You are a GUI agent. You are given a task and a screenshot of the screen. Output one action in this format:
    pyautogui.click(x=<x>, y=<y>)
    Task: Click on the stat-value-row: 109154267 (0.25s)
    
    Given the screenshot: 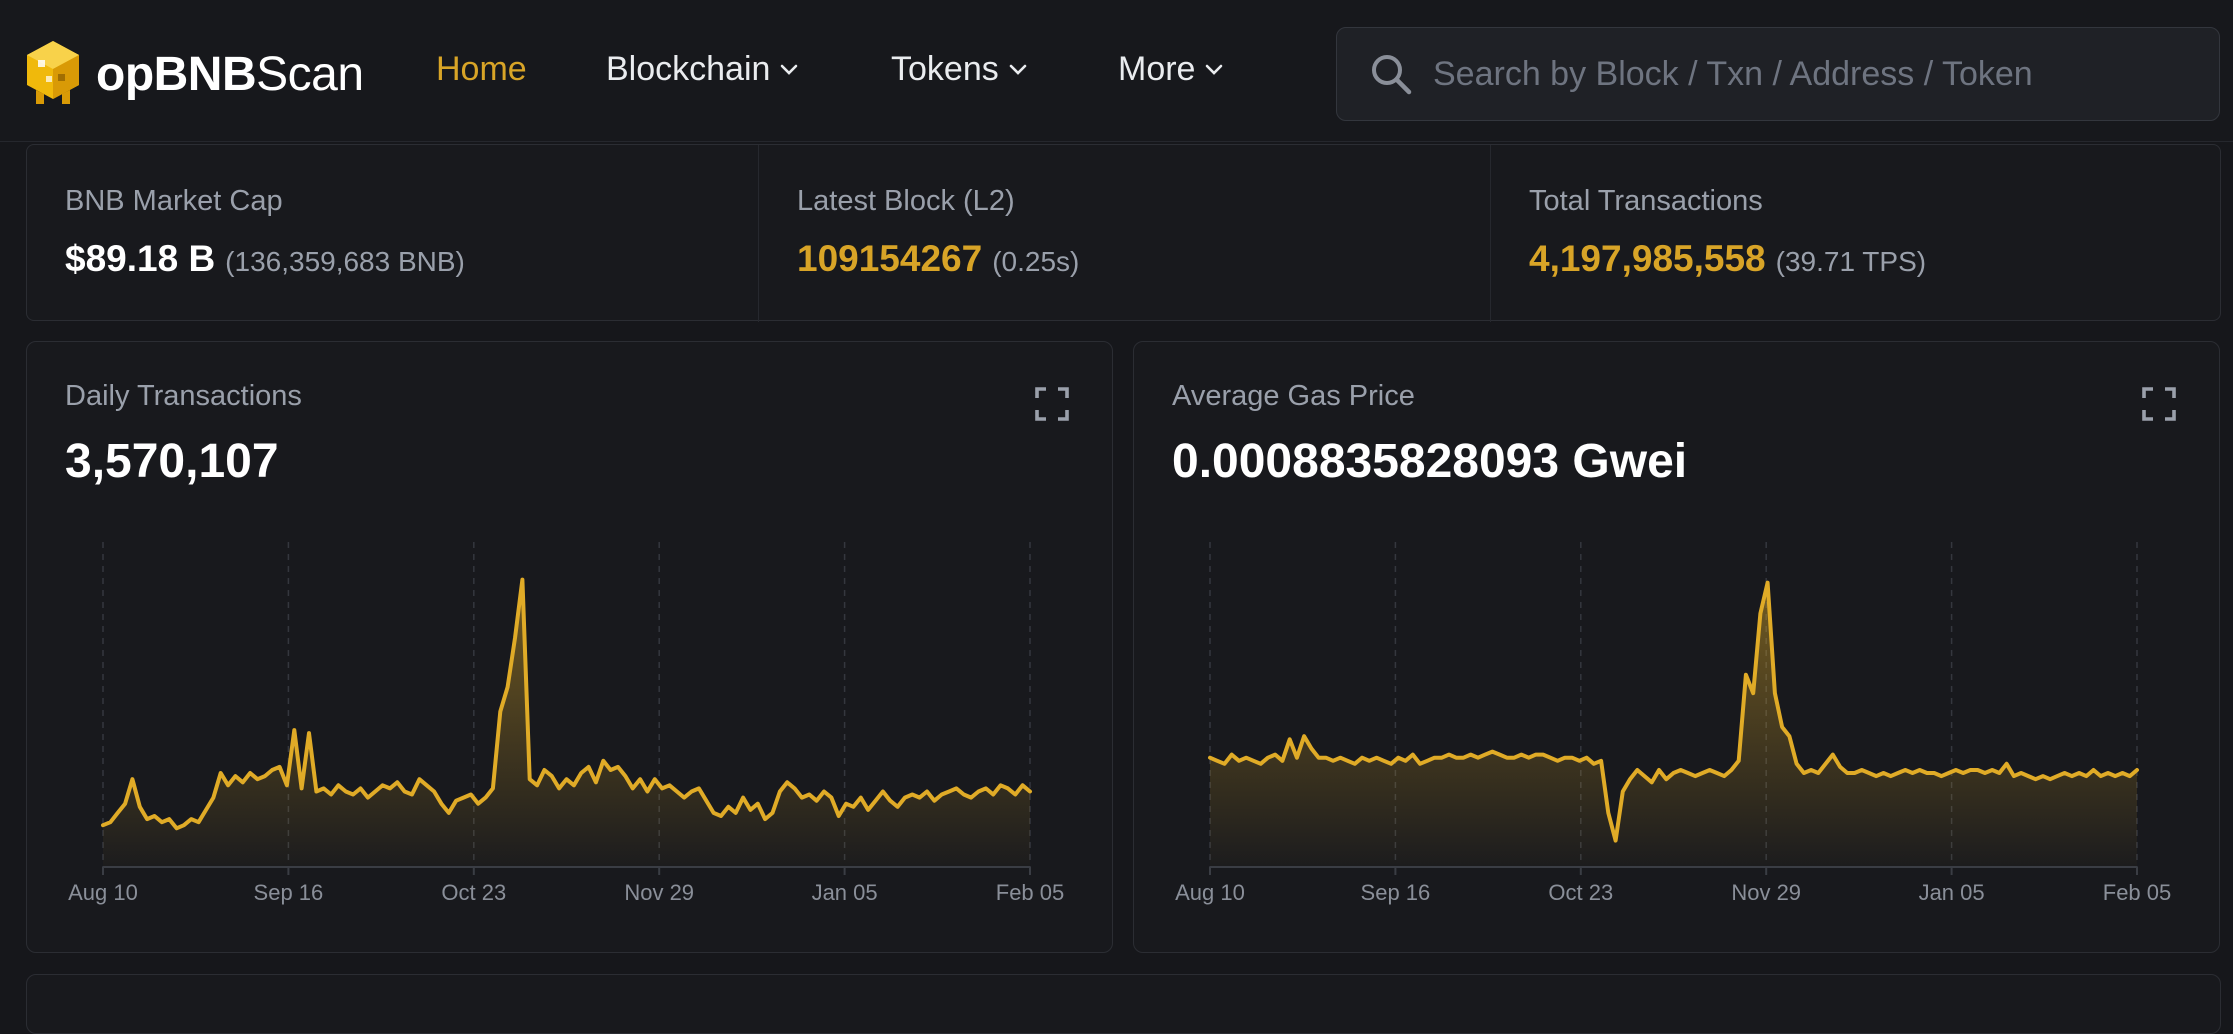 What is the action you would take?
    pyautogui.click(x=938, y=259)
    